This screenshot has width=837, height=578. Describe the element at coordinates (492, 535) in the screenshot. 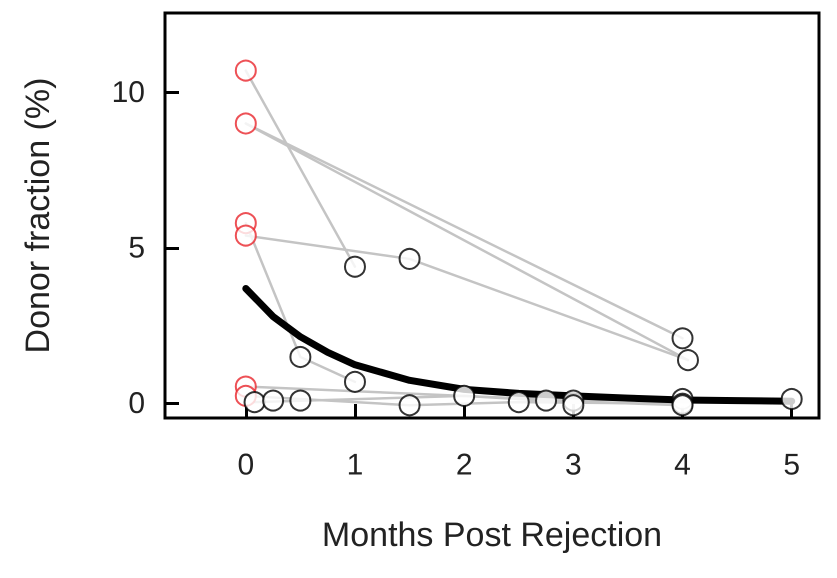

I see `x-axis-title: Months Post Rejection` at that location.